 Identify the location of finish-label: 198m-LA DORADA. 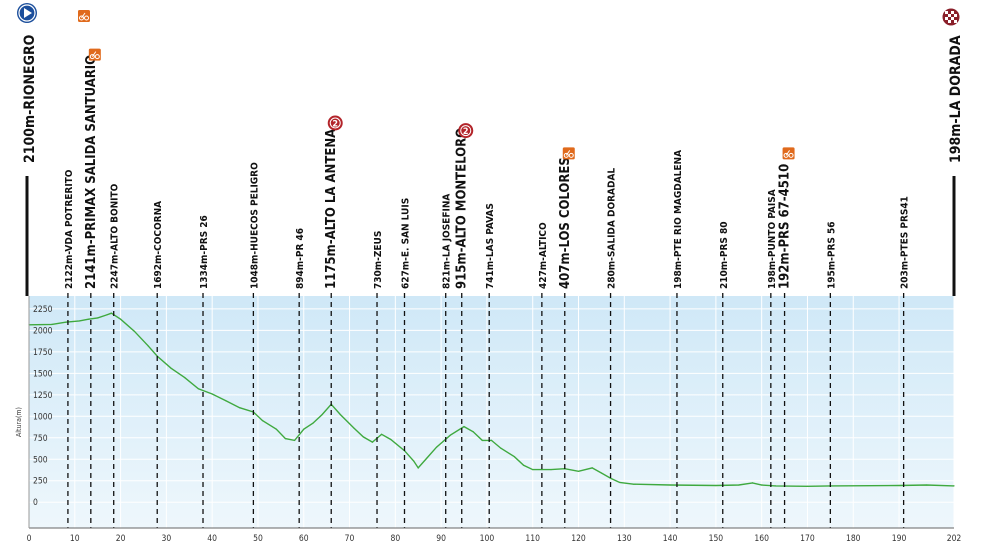
(956, 99).